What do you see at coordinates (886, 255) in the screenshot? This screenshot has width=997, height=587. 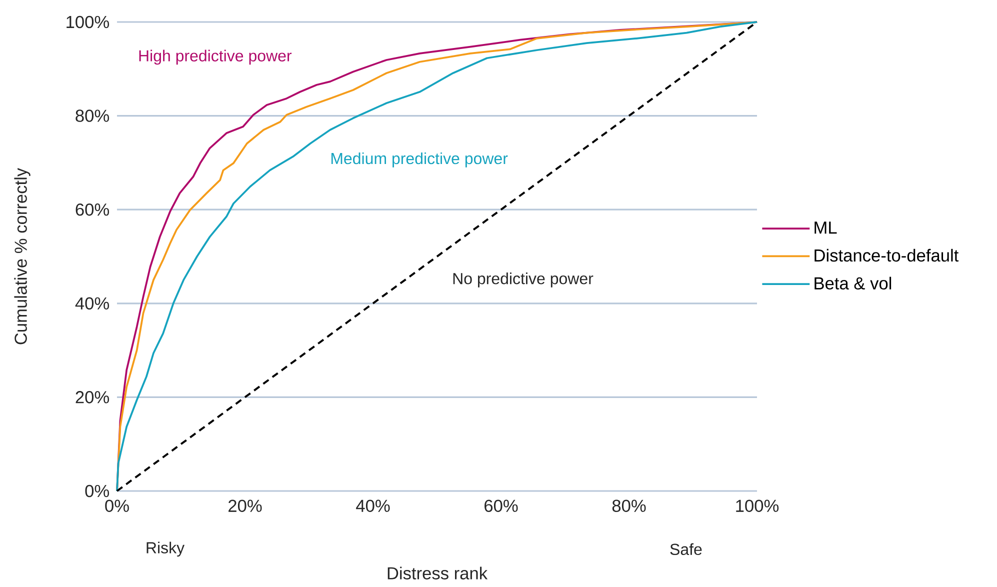 I see `legend-label: Distance-to-default` at bounding box center [886, 255].